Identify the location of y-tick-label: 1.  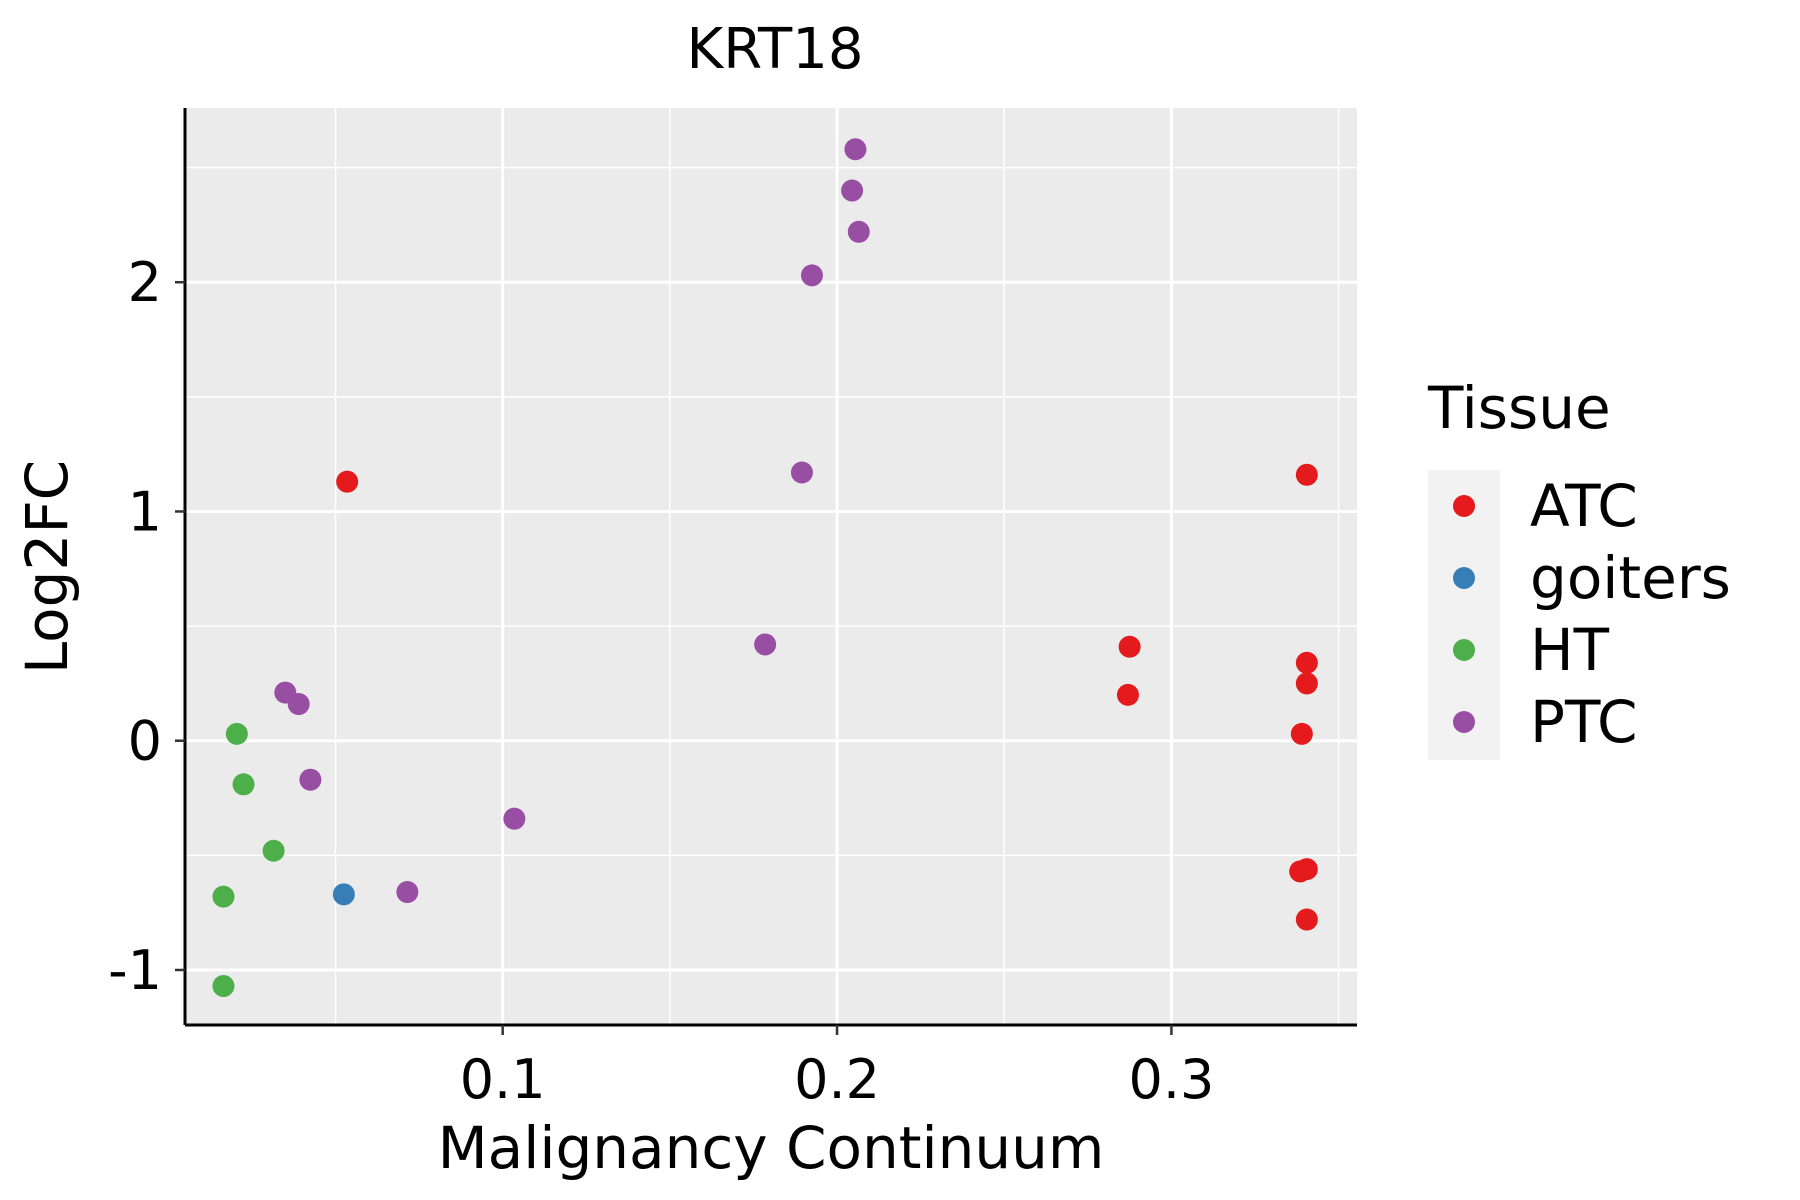
(145, 511).